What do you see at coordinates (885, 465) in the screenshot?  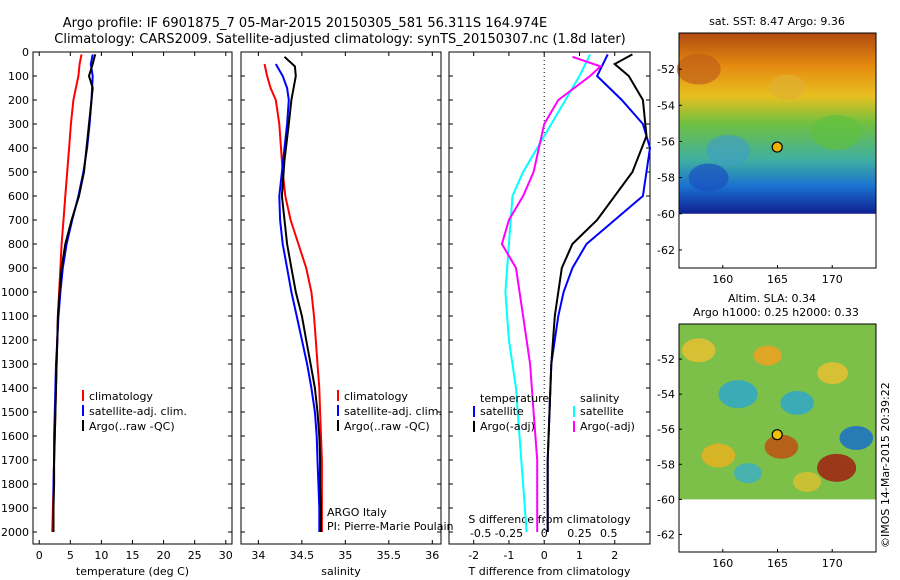 I see `footer-timestamp: ©IMOS 14-Mar-2015 20:39:22` at bounding box center [885, 465].